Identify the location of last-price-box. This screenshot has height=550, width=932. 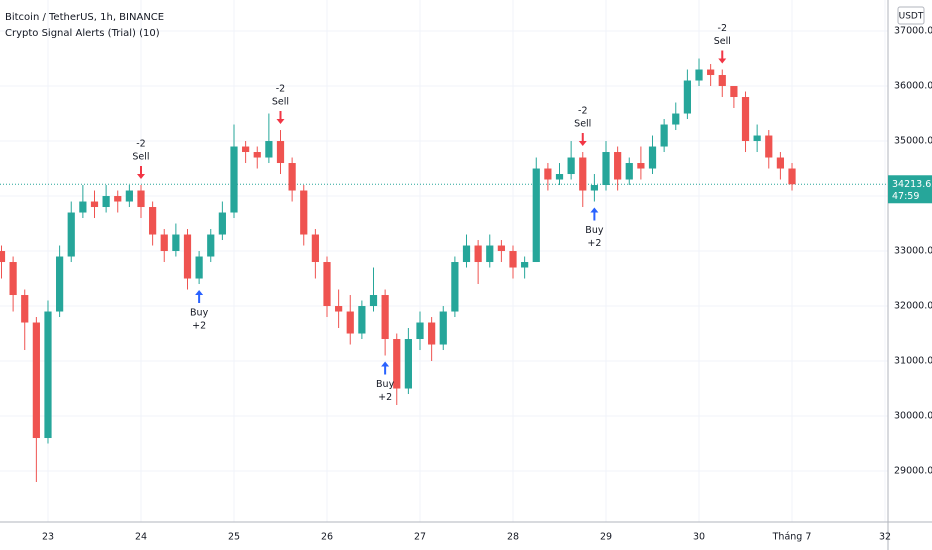
(910, 189).